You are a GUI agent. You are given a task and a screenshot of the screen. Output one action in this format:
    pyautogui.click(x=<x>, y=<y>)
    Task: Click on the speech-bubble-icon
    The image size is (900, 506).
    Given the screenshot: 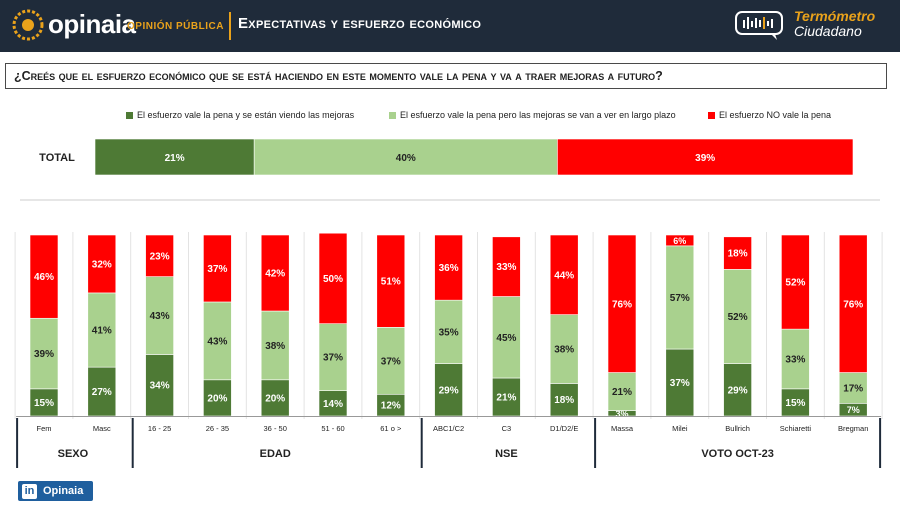 What is the action you would take?
    pyautogui.click(x=759, y=25)
    